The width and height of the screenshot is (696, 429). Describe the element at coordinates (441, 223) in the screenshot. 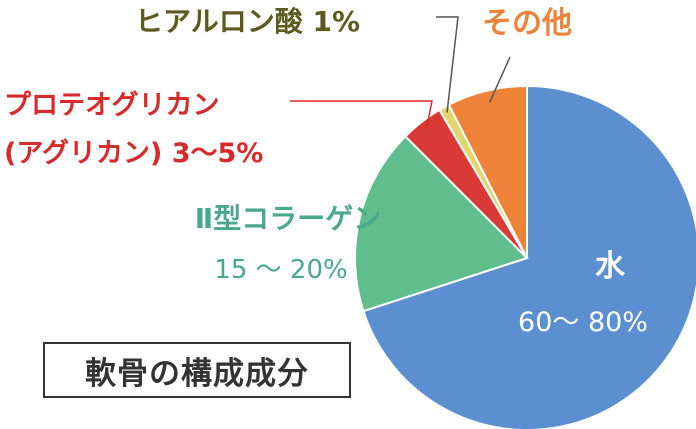

I see `pie-slice-collagen` at that location.